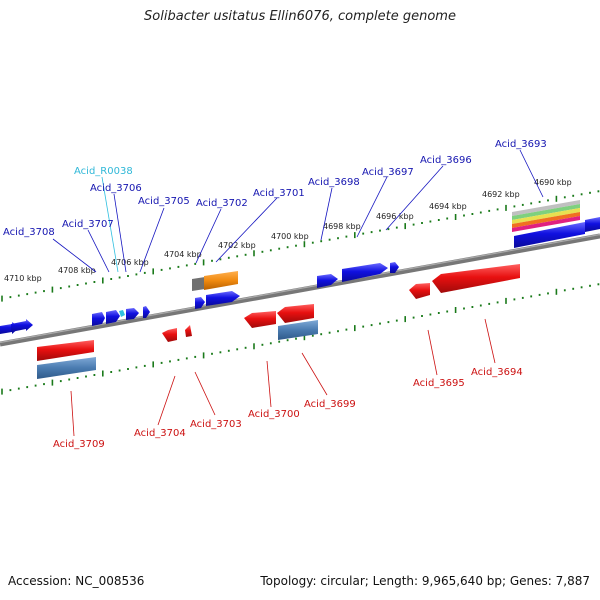  What do you see at coordinates (88, 224) in the screenshot?
I see `gene-label-forward: Acid_3707` at bounding box center [88, 224].